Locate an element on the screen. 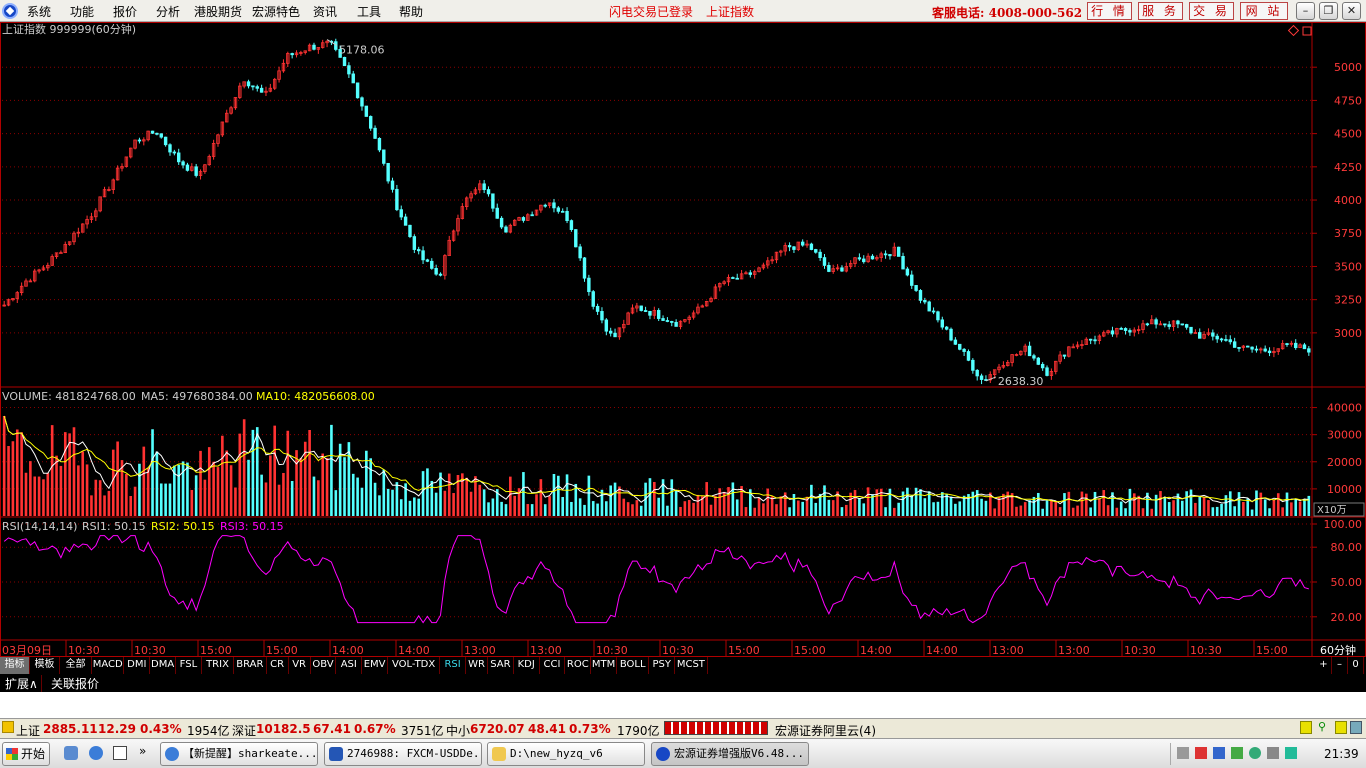  signal-icon: ⚲ is located at coordinates (1322, 726).